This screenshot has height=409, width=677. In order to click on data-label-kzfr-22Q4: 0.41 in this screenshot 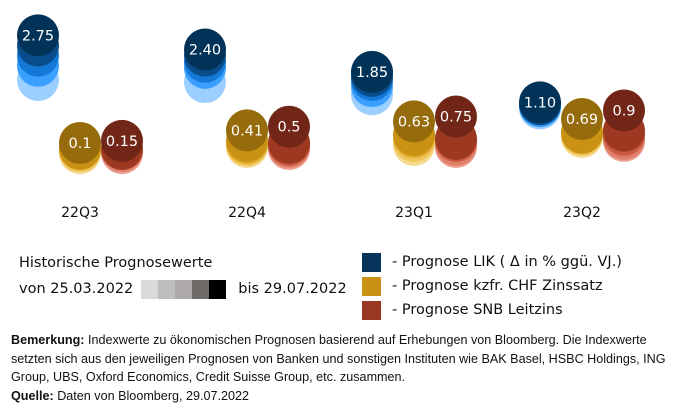, I will do `click(247, 131)`.